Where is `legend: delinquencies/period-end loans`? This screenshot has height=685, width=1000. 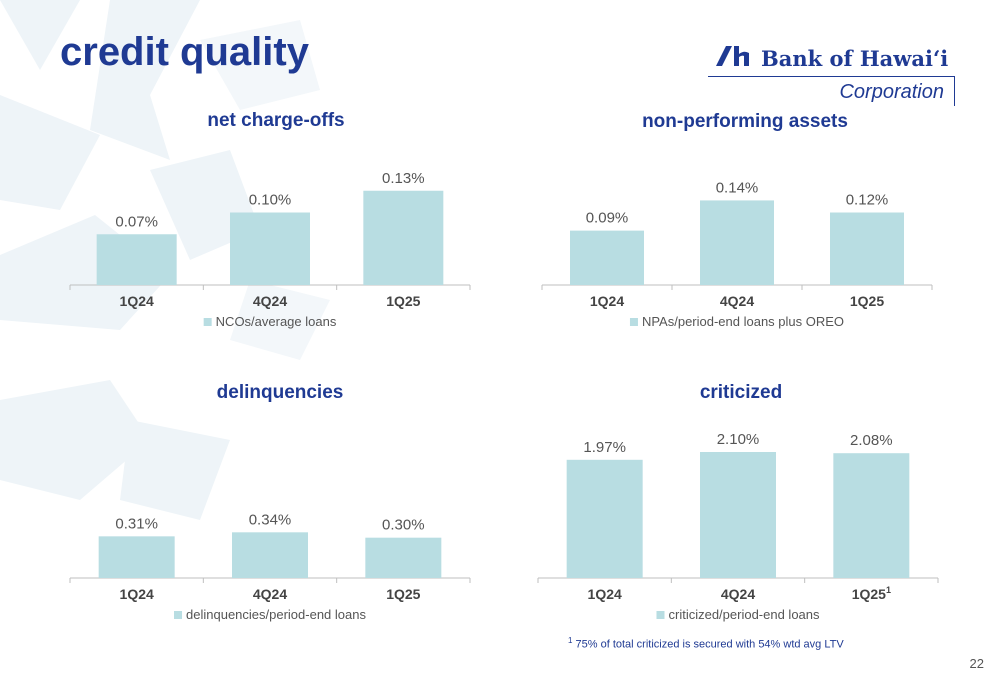
legend: delinquencies/period-end loans is located at coordinates (270, 614).